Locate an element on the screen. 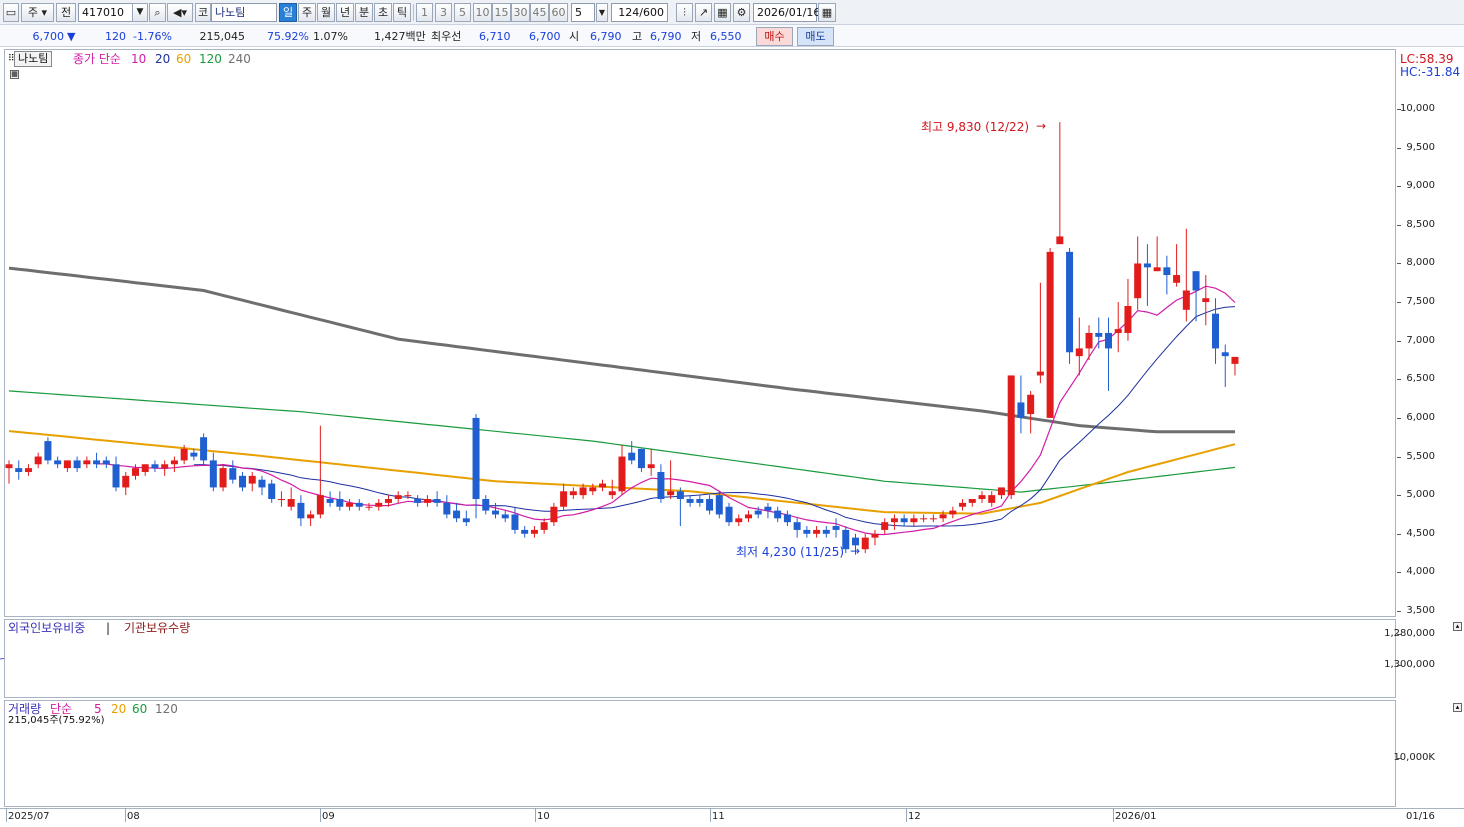  x-axis-label: 10 is located at coordinates (543, 816).